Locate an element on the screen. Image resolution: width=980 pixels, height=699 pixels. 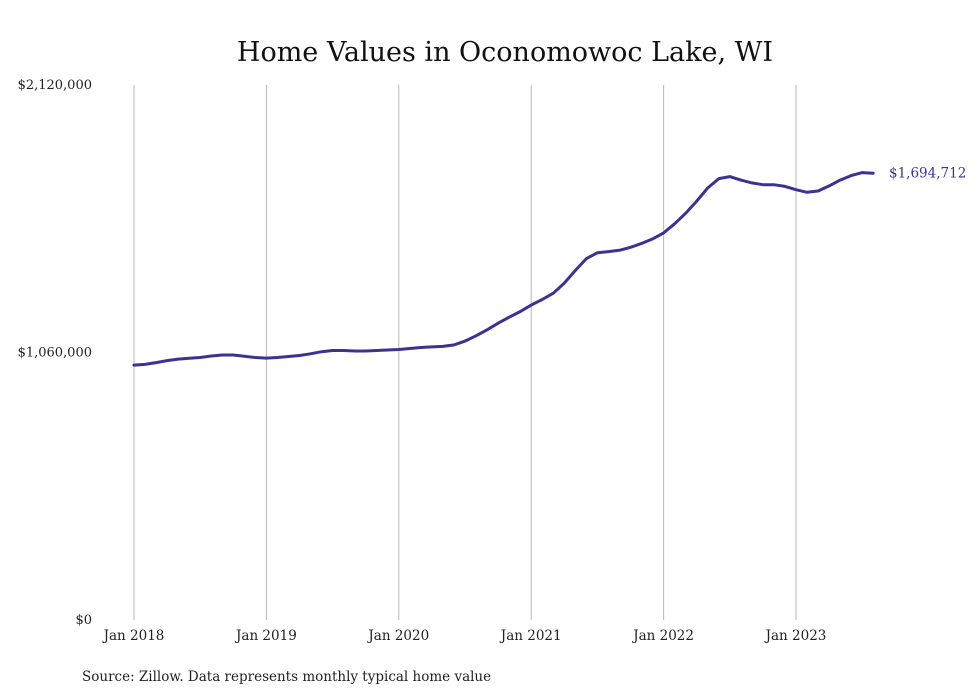
x-tick-label: Jan 2022 is located at coordinates (662, 636).